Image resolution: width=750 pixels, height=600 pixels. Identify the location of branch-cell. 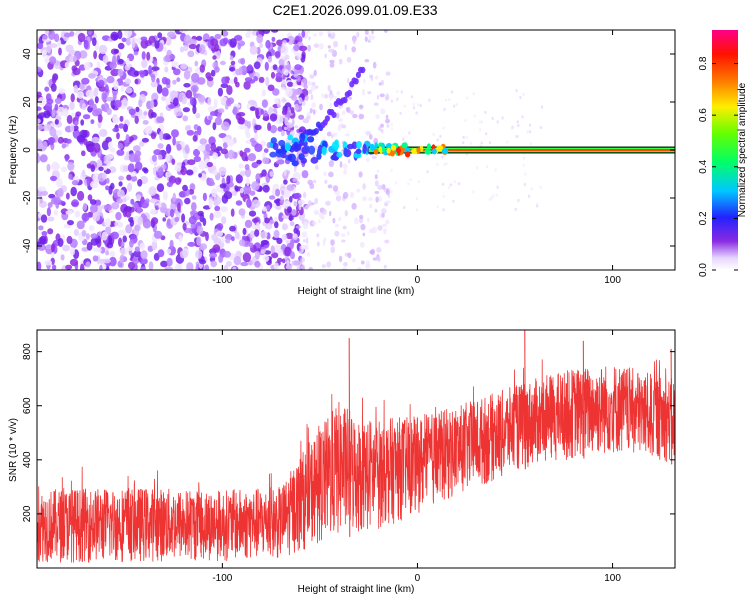
(358, 75).